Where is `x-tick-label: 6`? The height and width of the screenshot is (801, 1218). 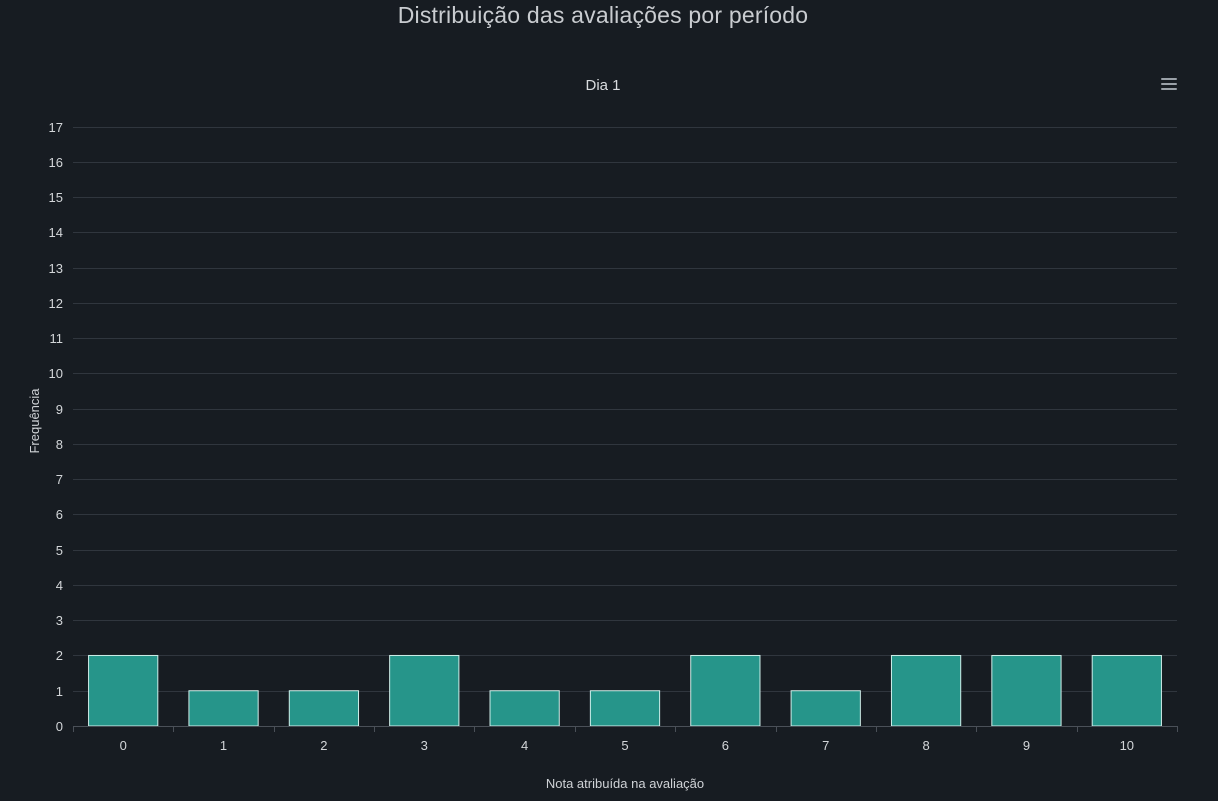
x-tick-label: 6 is located at coordinates (725, 745).